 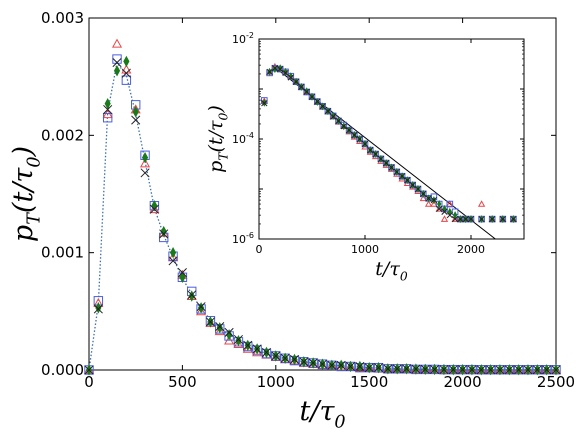 What do you see at coordinates (216, 167) in the screenshot?
I see `axis-label-part: p` at bounding box center [216, 167].